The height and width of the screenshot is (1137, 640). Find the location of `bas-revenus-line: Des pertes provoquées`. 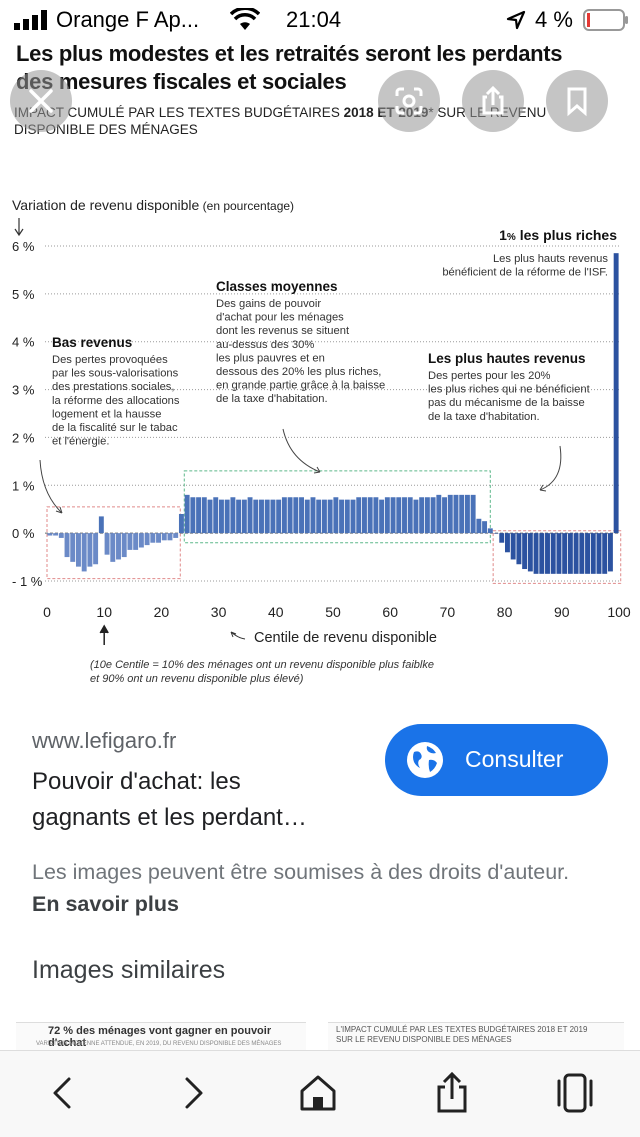

bas-revenus-line: Des pertes provoquées is located at coordinates (110, 360).